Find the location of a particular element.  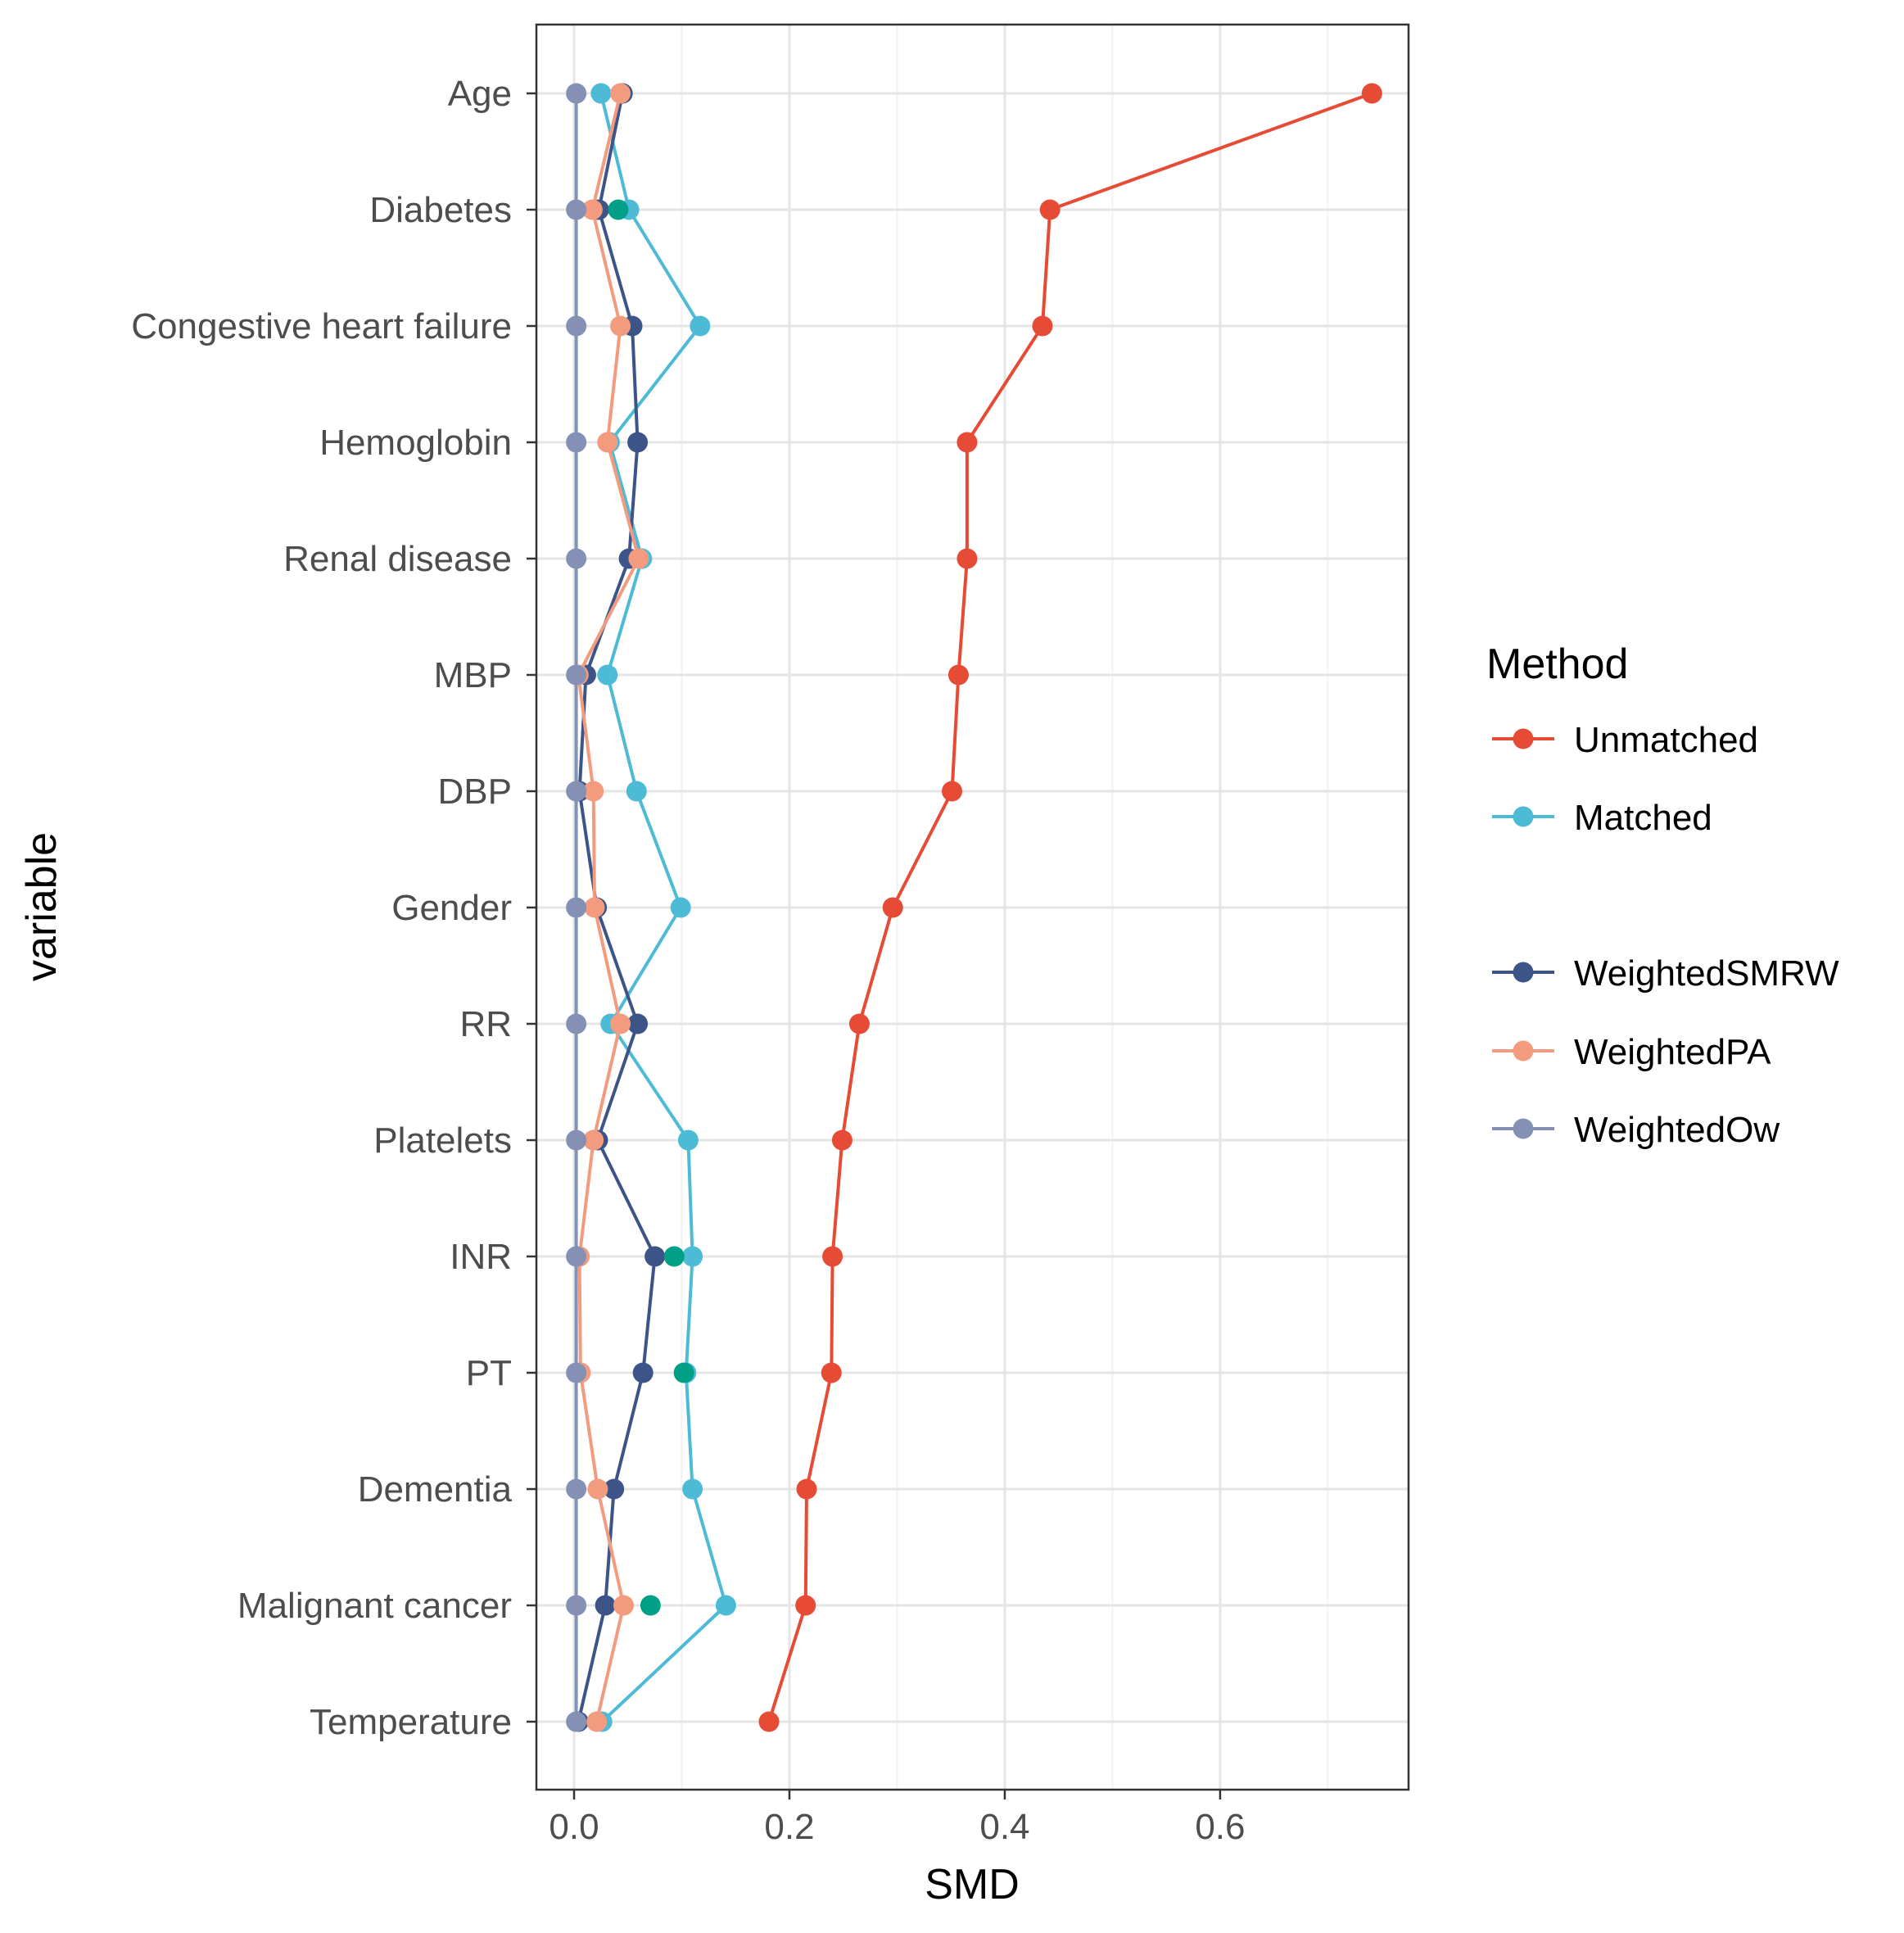

x-tick-label: 0.2 is located at coordinates (789, 1827).